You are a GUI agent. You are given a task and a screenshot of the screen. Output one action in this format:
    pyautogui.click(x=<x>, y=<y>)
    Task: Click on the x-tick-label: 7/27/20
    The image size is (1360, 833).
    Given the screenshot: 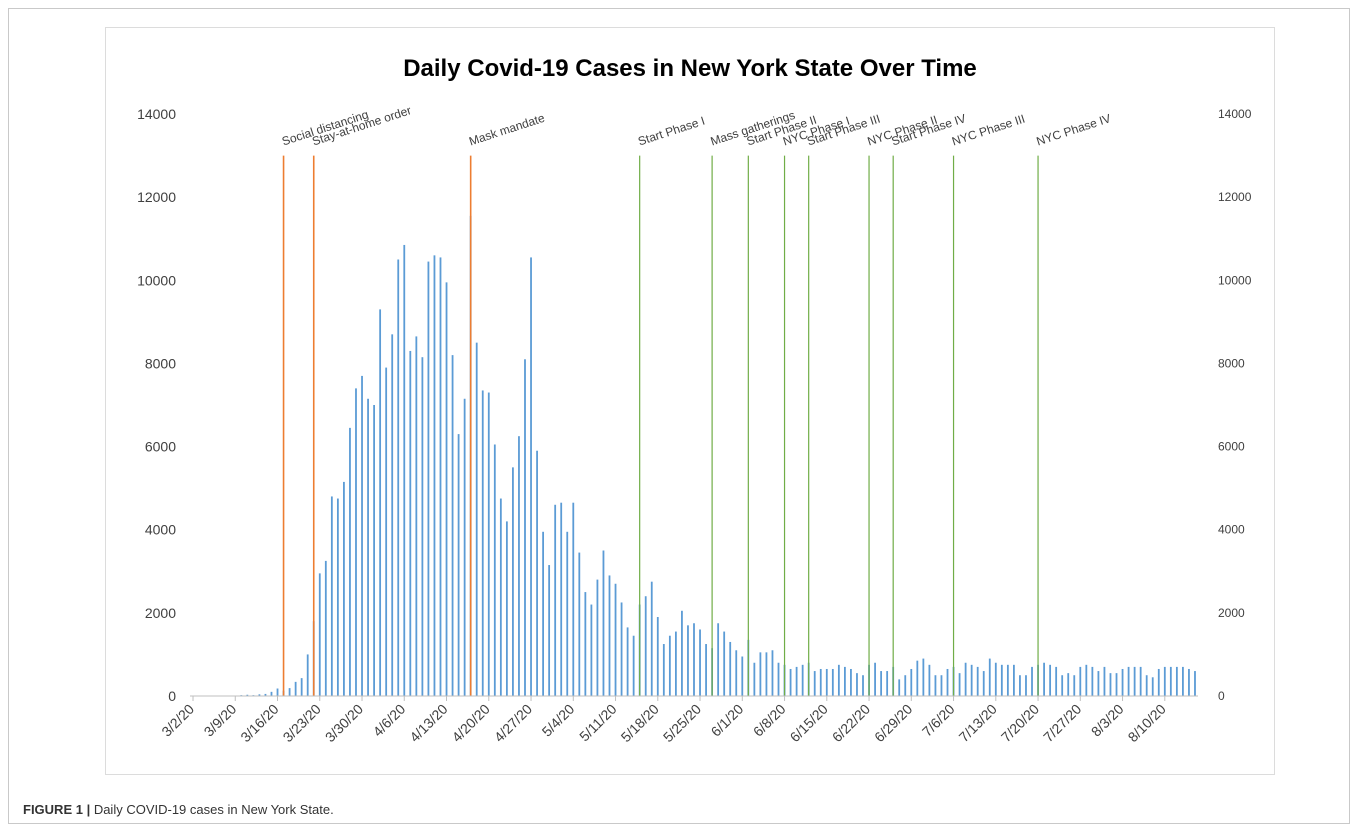 What is the action you would take?
    pyautogui.click(x=1062, y=723)
    